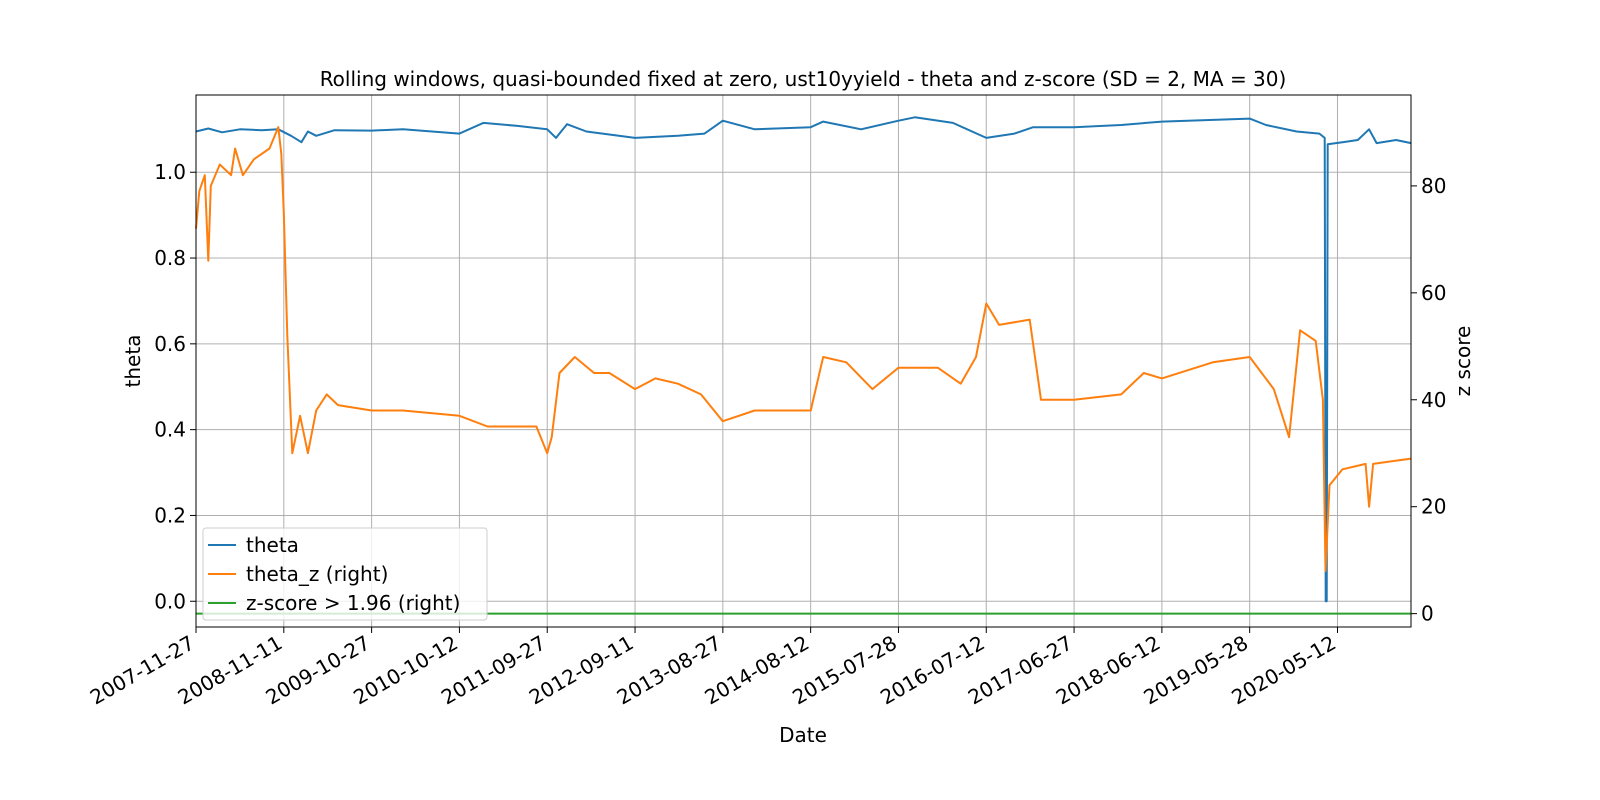 Image resolution: width=1600 pixels, height=800 pixels. What do you see at coordinates (1433, 400) in the screenshot?
I see `y2-tick-label: 40` at bounding box center [1433, 400].